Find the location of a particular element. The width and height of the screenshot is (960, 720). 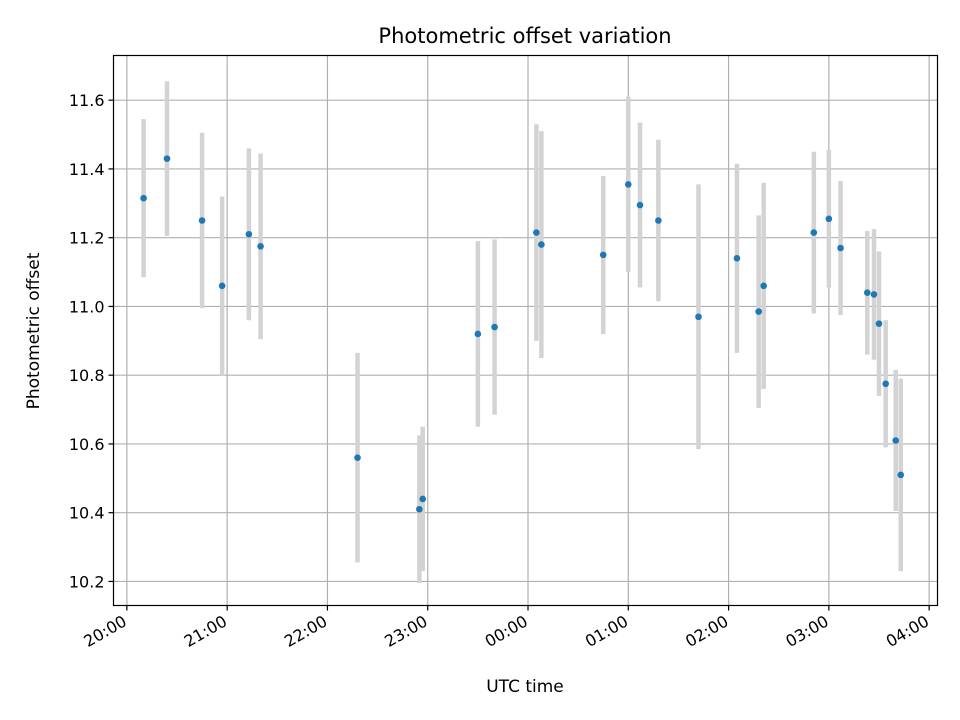

x-axis-title: UTC time is located at coordinates (525, 687).